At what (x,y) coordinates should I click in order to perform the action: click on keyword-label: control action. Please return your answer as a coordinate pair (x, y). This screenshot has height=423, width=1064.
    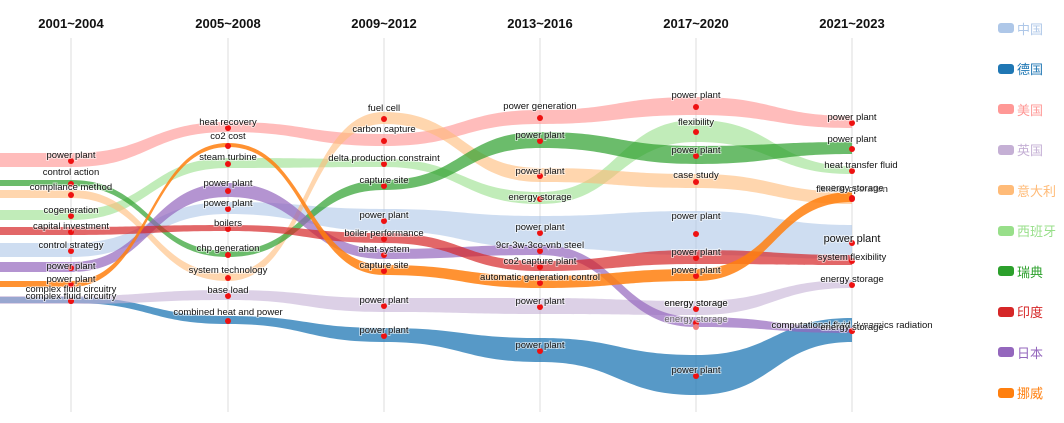
    Looking at the image, I should click on (71, 172).